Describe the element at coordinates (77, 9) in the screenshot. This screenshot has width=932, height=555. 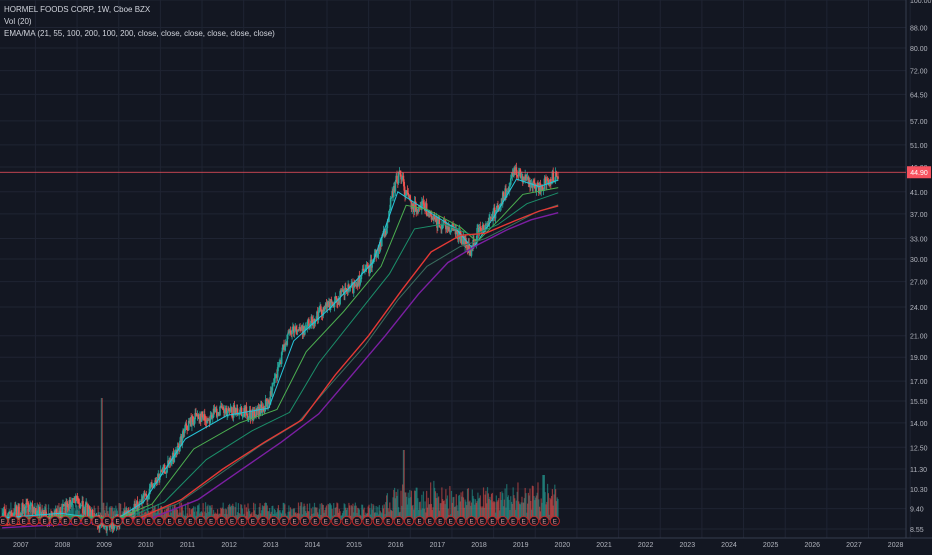
I see `symbol-title: HORMEL FOODS CORP, 1W, Cboe BZX` at that location.